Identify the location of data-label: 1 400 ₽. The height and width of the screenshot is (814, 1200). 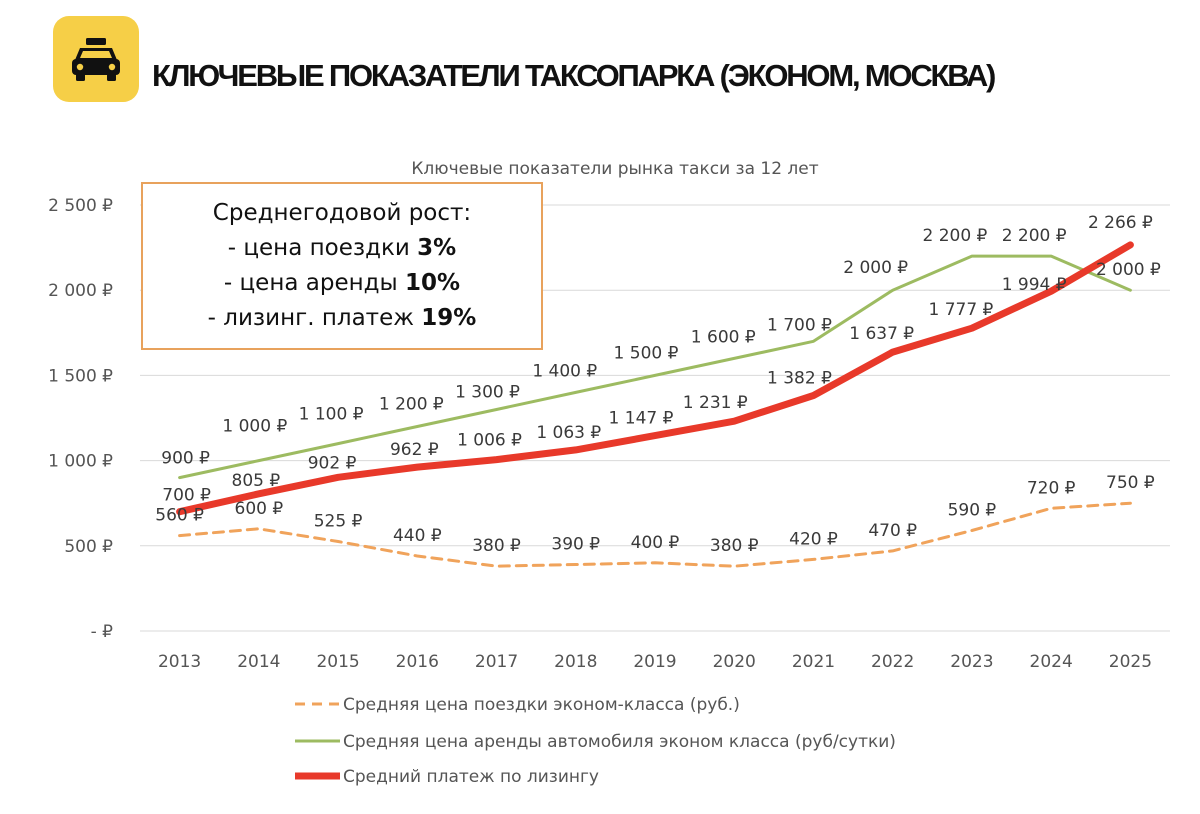
(564, 371).